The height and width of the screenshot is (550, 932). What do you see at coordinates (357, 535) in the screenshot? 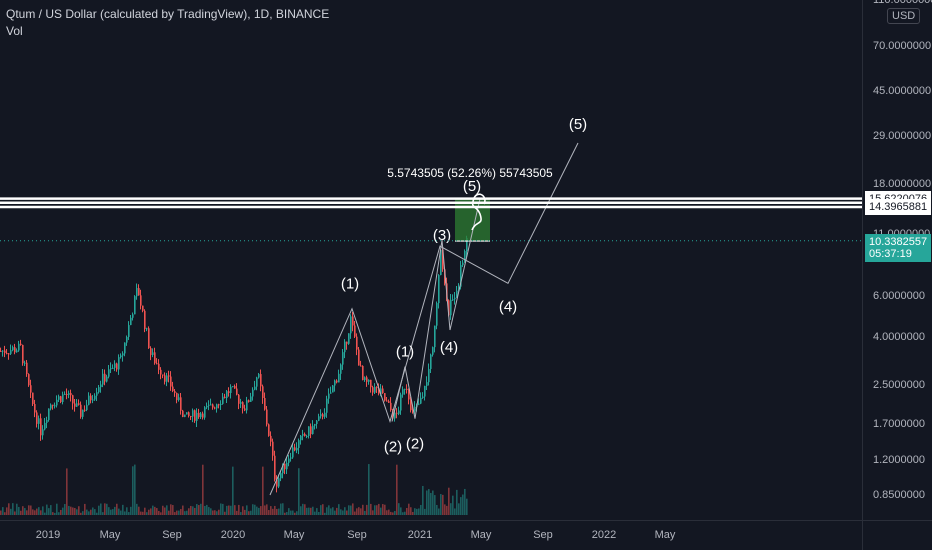
I see `time-tick-label: Sep` at bounding box center [357, 535].